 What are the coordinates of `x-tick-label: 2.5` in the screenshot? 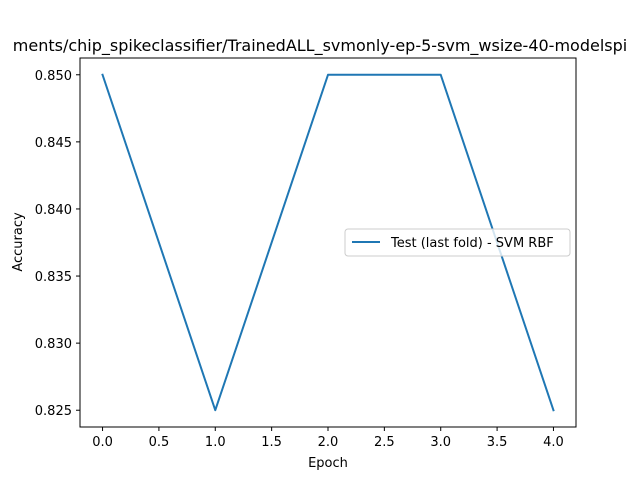 It's located at (384, 442).